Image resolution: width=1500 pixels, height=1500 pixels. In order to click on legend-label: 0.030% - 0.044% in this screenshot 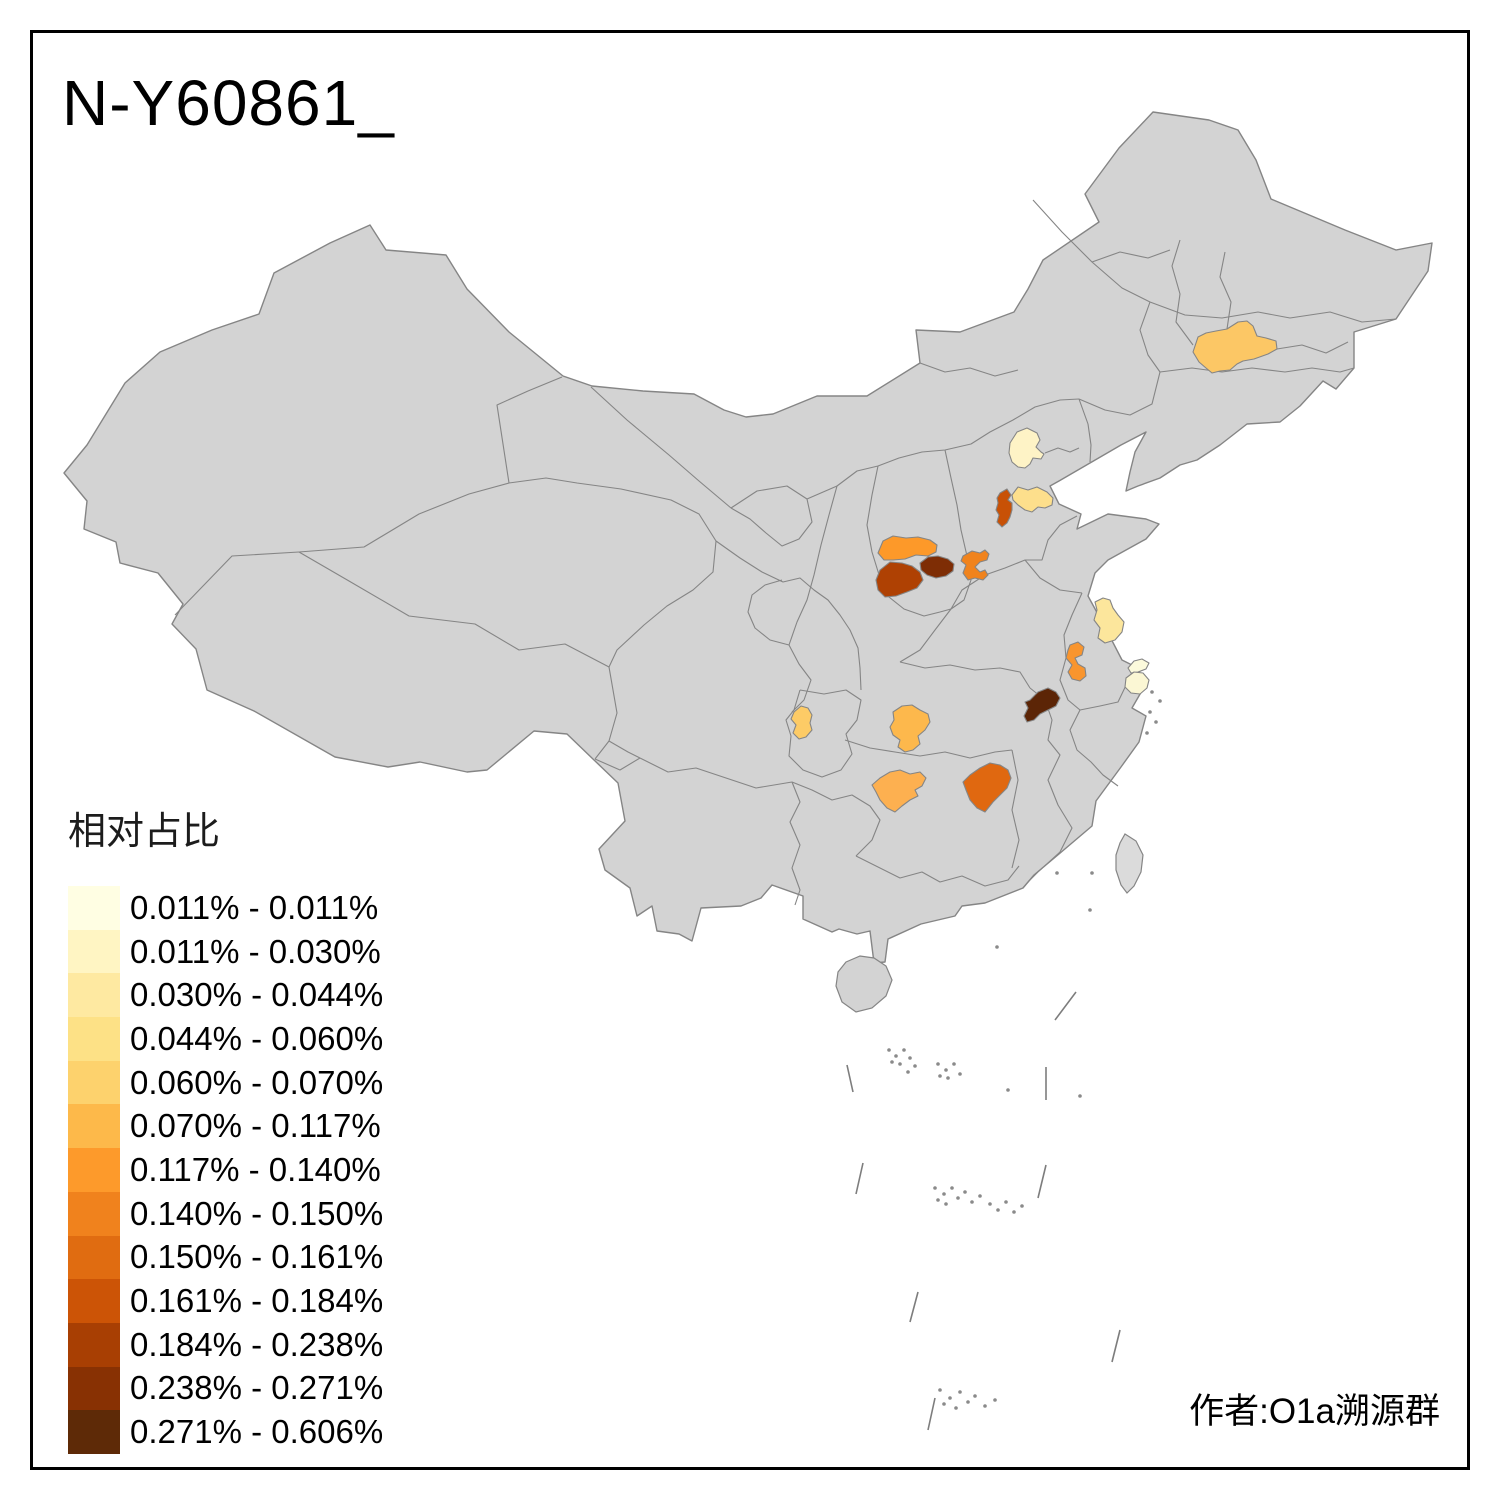, I will do `click(257, 995)`.